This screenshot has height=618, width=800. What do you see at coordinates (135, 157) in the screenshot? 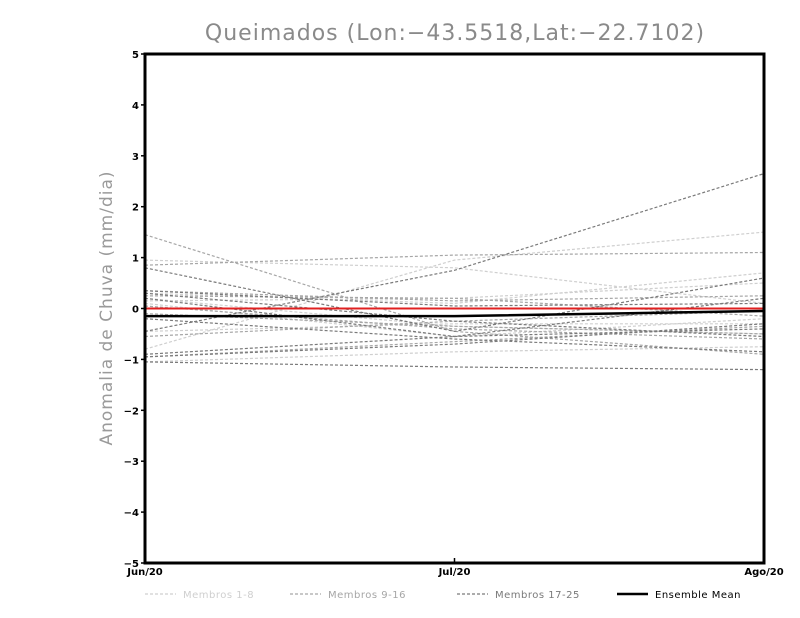
I see `y-tick-label: 3` at bounding box center [135, 157].